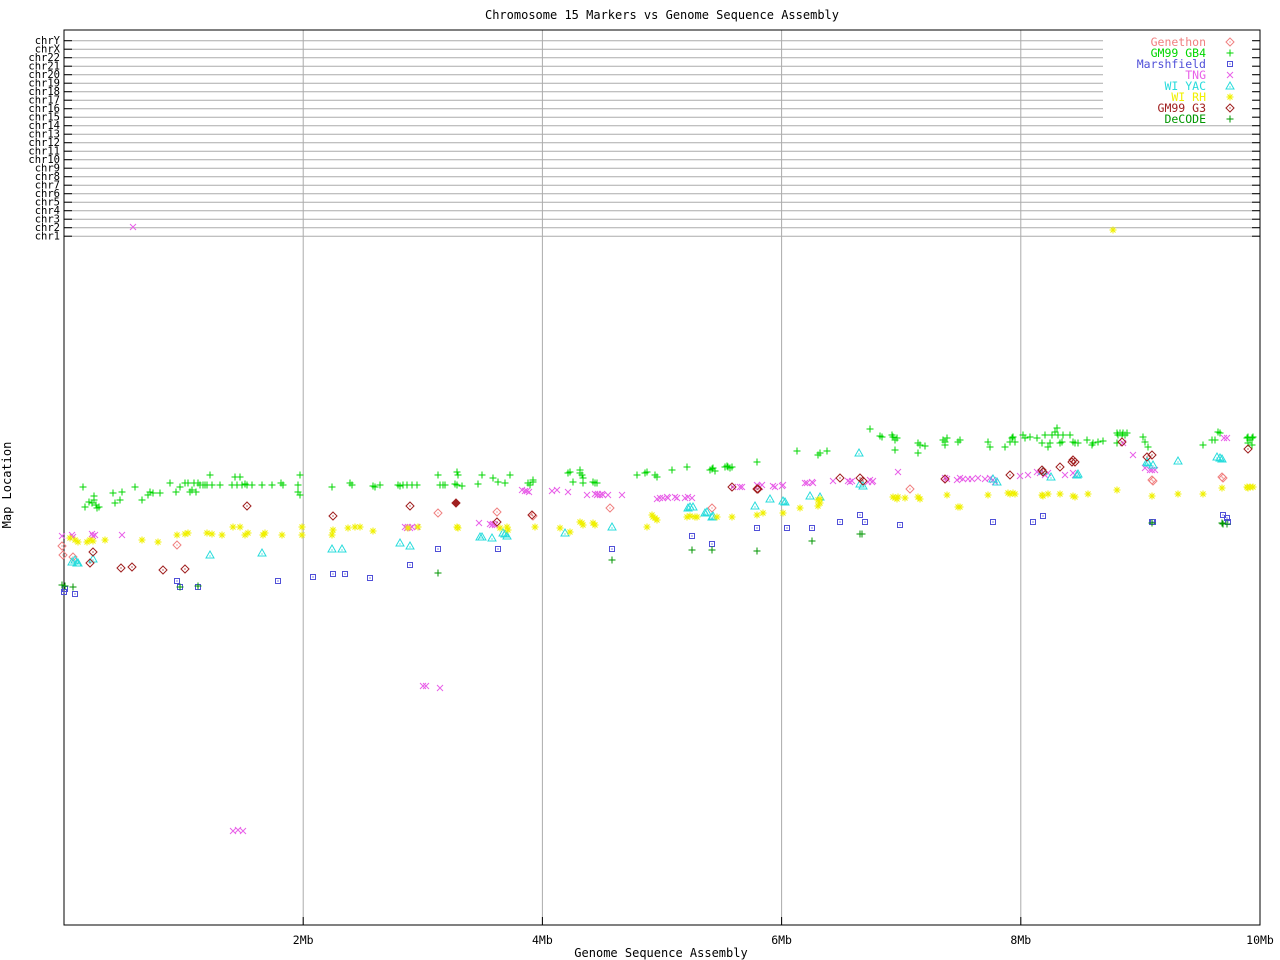  I want to click on legend-marker-cross, so click(1230, 75).